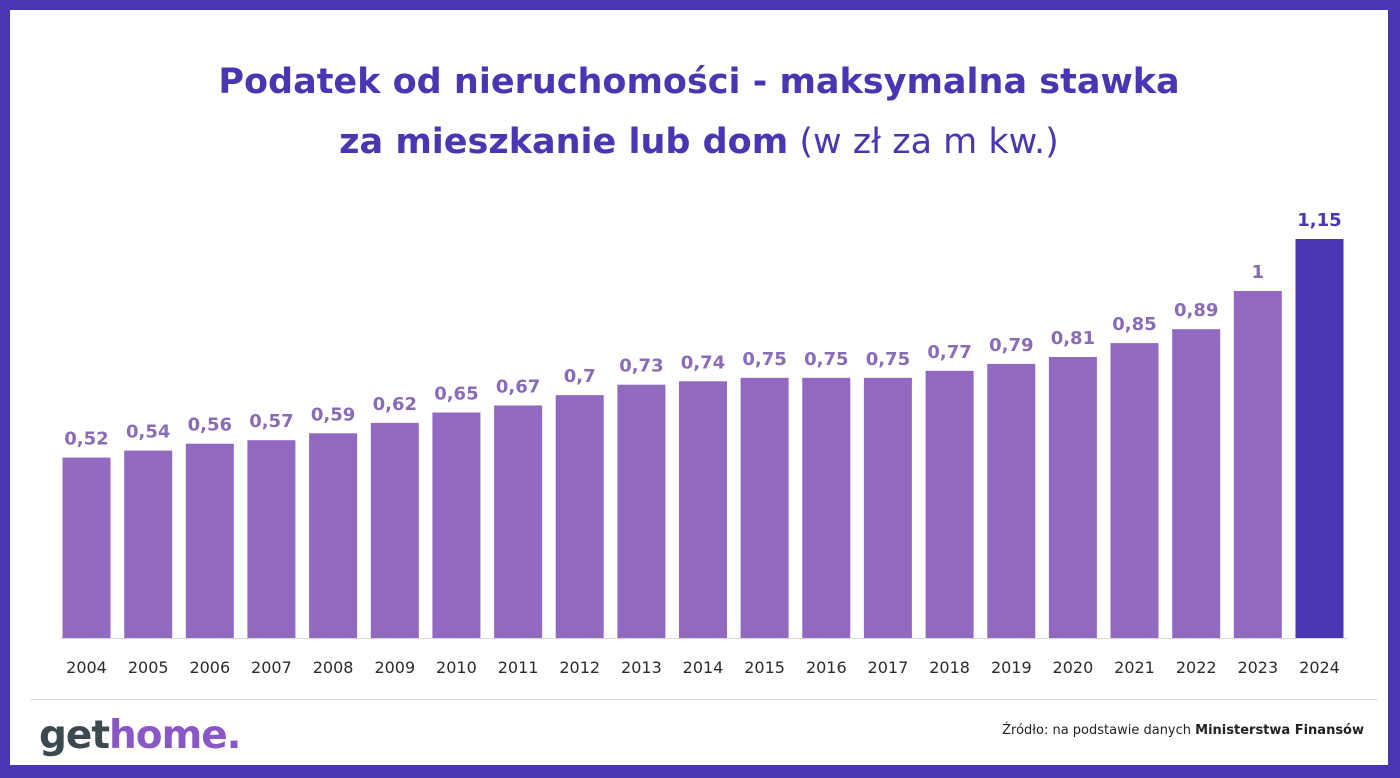  Describe the element at coordinates (949, 504) in the screenshot. I see `bar-2018` at that location.